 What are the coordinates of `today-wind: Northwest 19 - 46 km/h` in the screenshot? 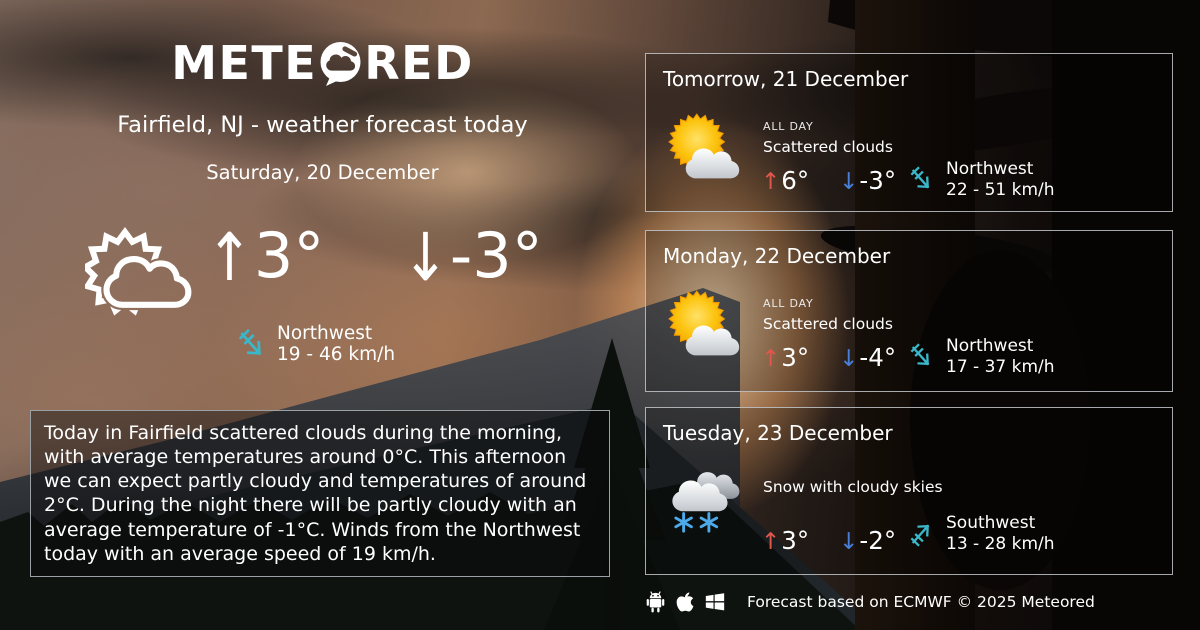 It's located at (313, 344).